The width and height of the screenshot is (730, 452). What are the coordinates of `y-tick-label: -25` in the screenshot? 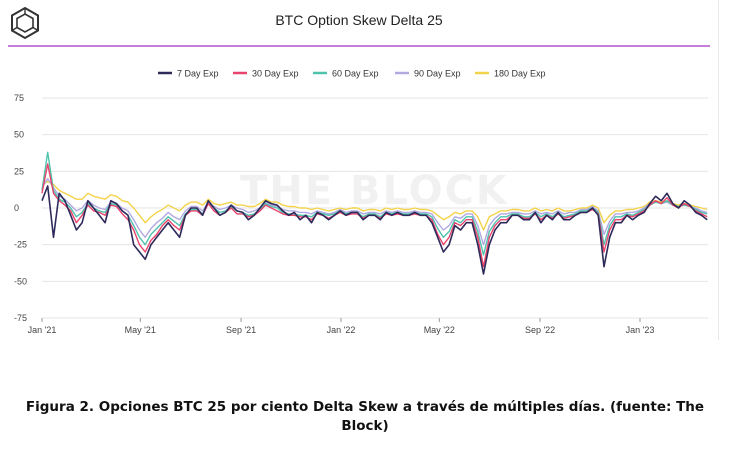 It's located at (20, 245).